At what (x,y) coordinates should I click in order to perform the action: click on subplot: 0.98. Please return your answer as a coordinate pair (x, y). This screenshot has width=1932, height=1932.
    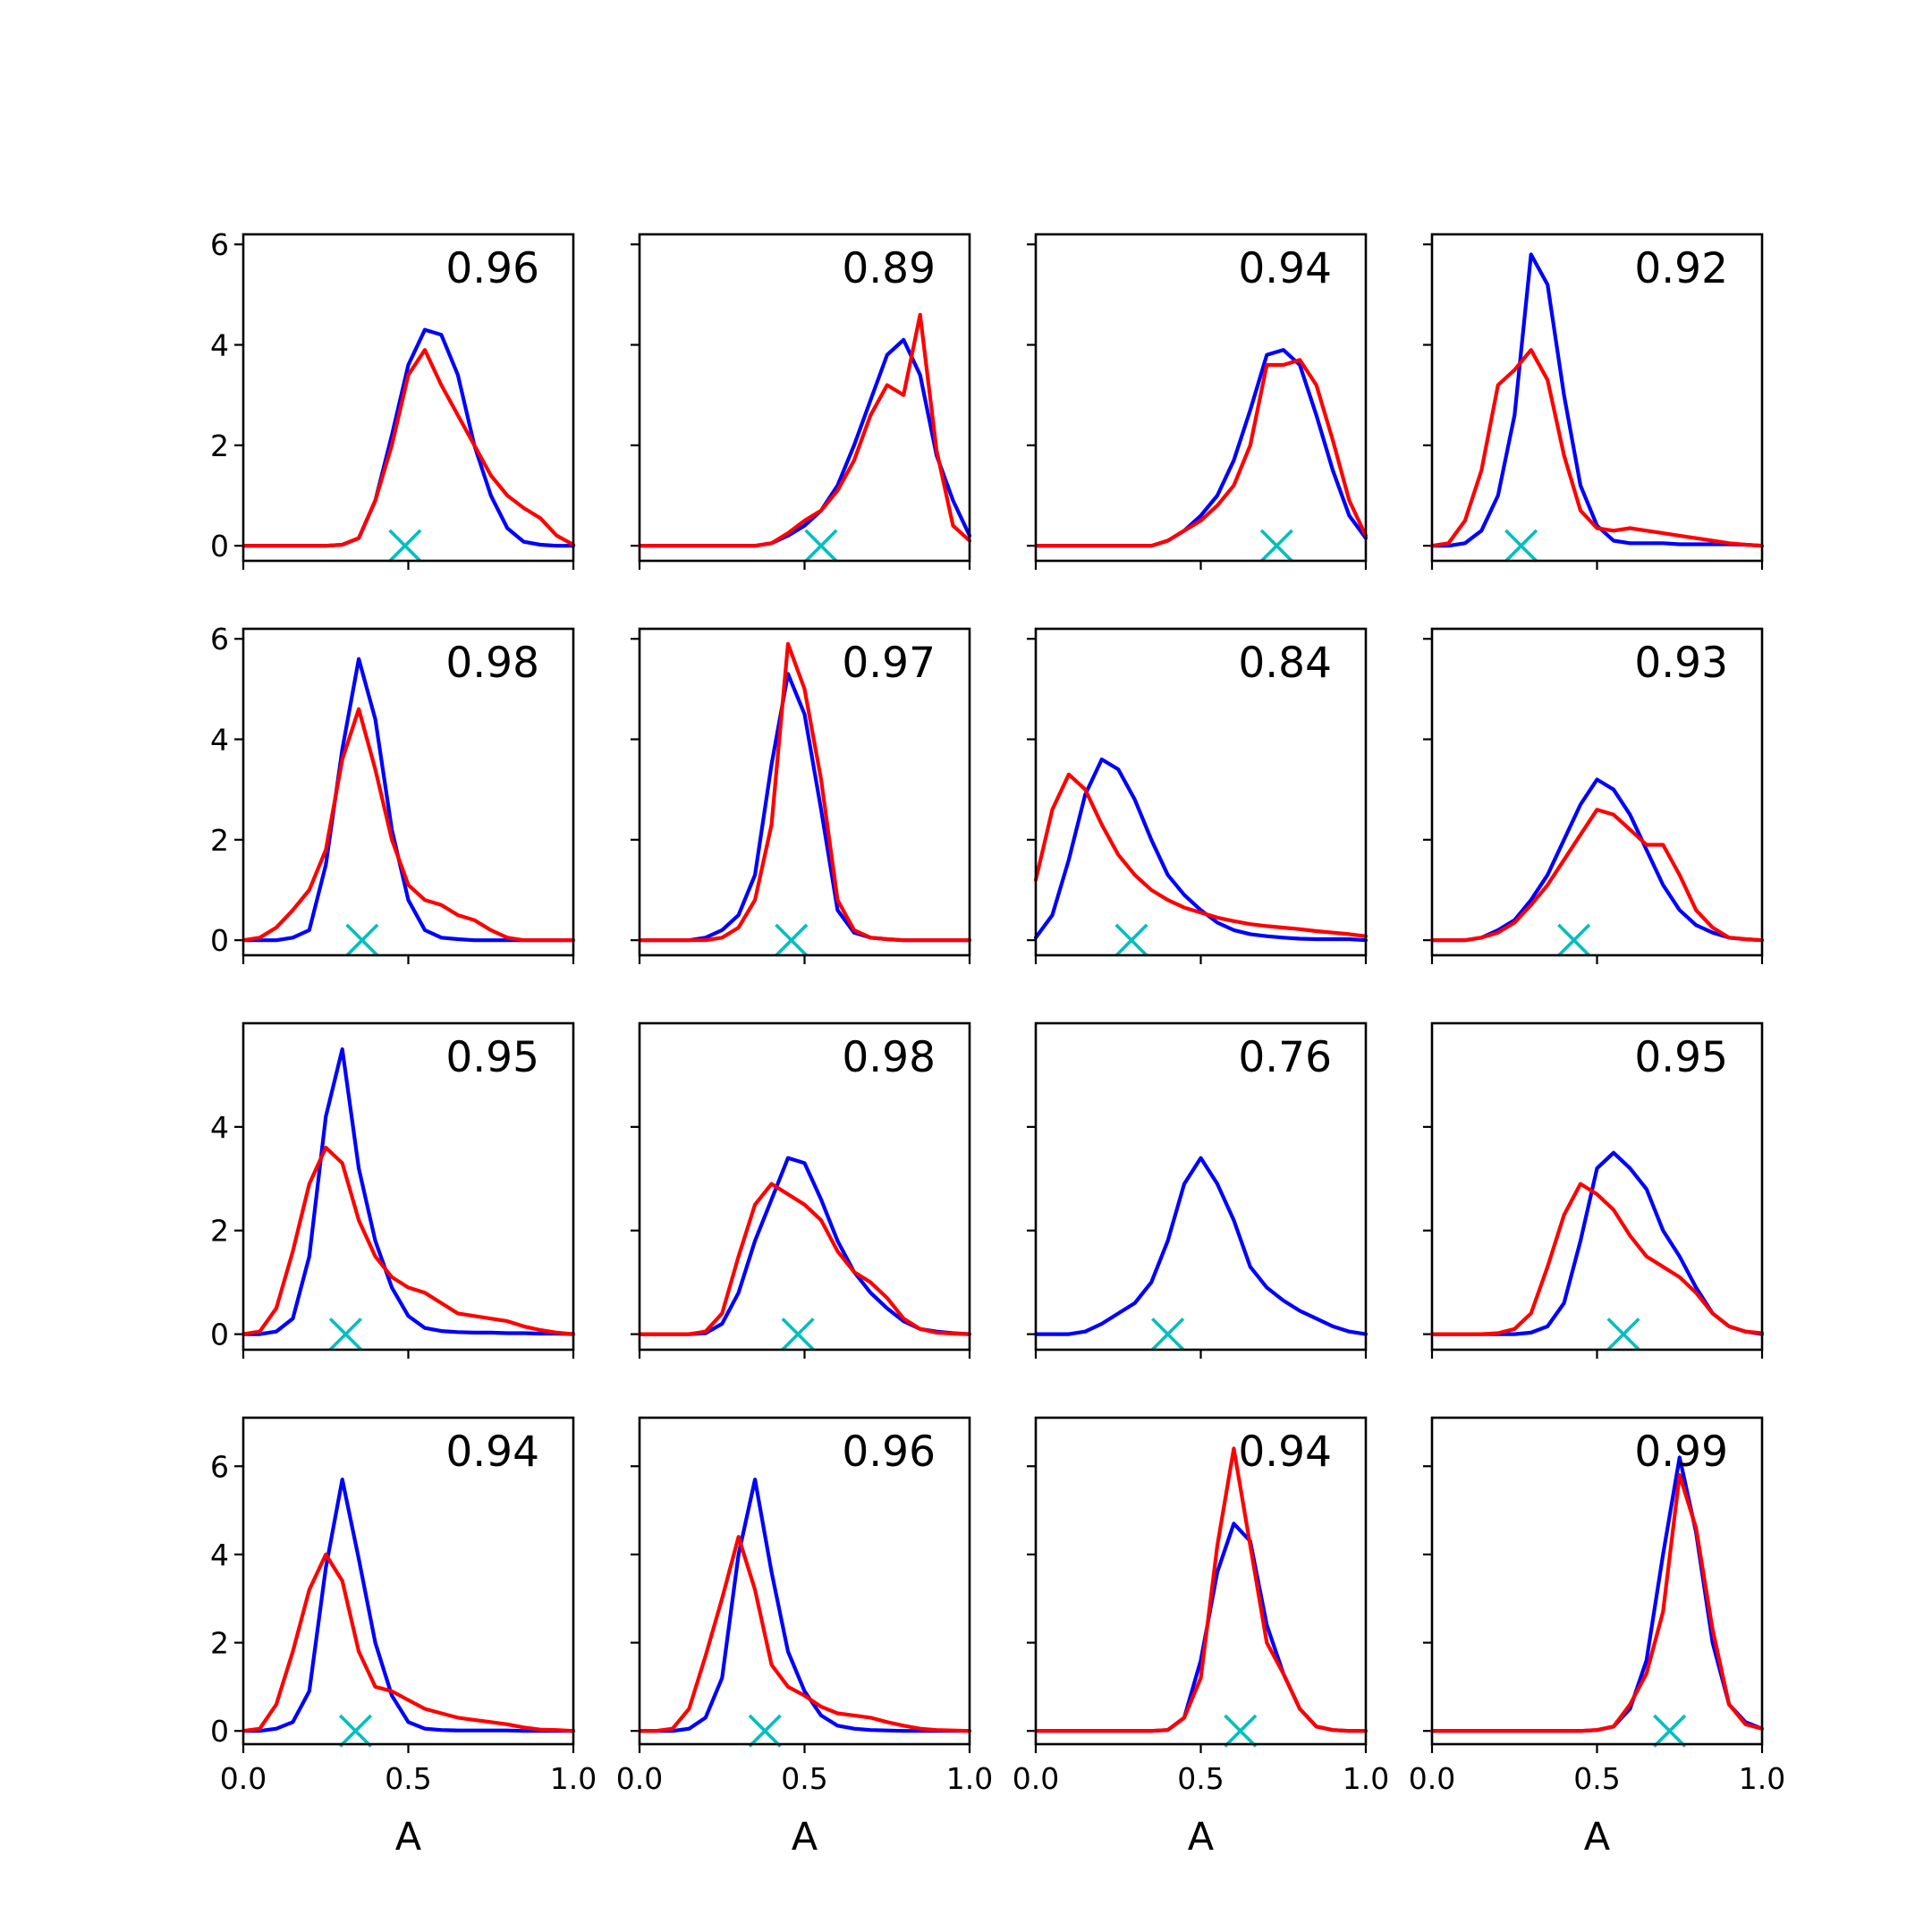
    Looking at the image, I should click on (801, 1190).